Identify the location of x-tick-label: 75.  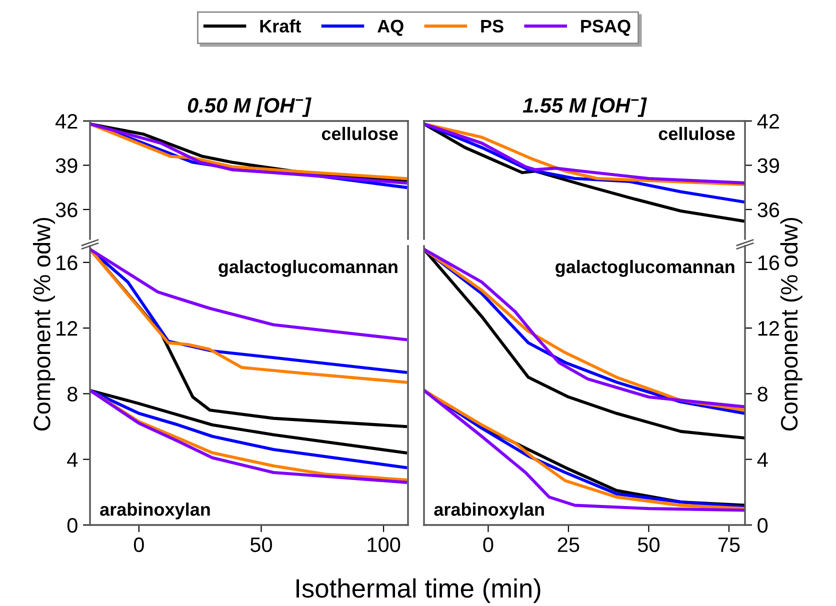
(729, 545).